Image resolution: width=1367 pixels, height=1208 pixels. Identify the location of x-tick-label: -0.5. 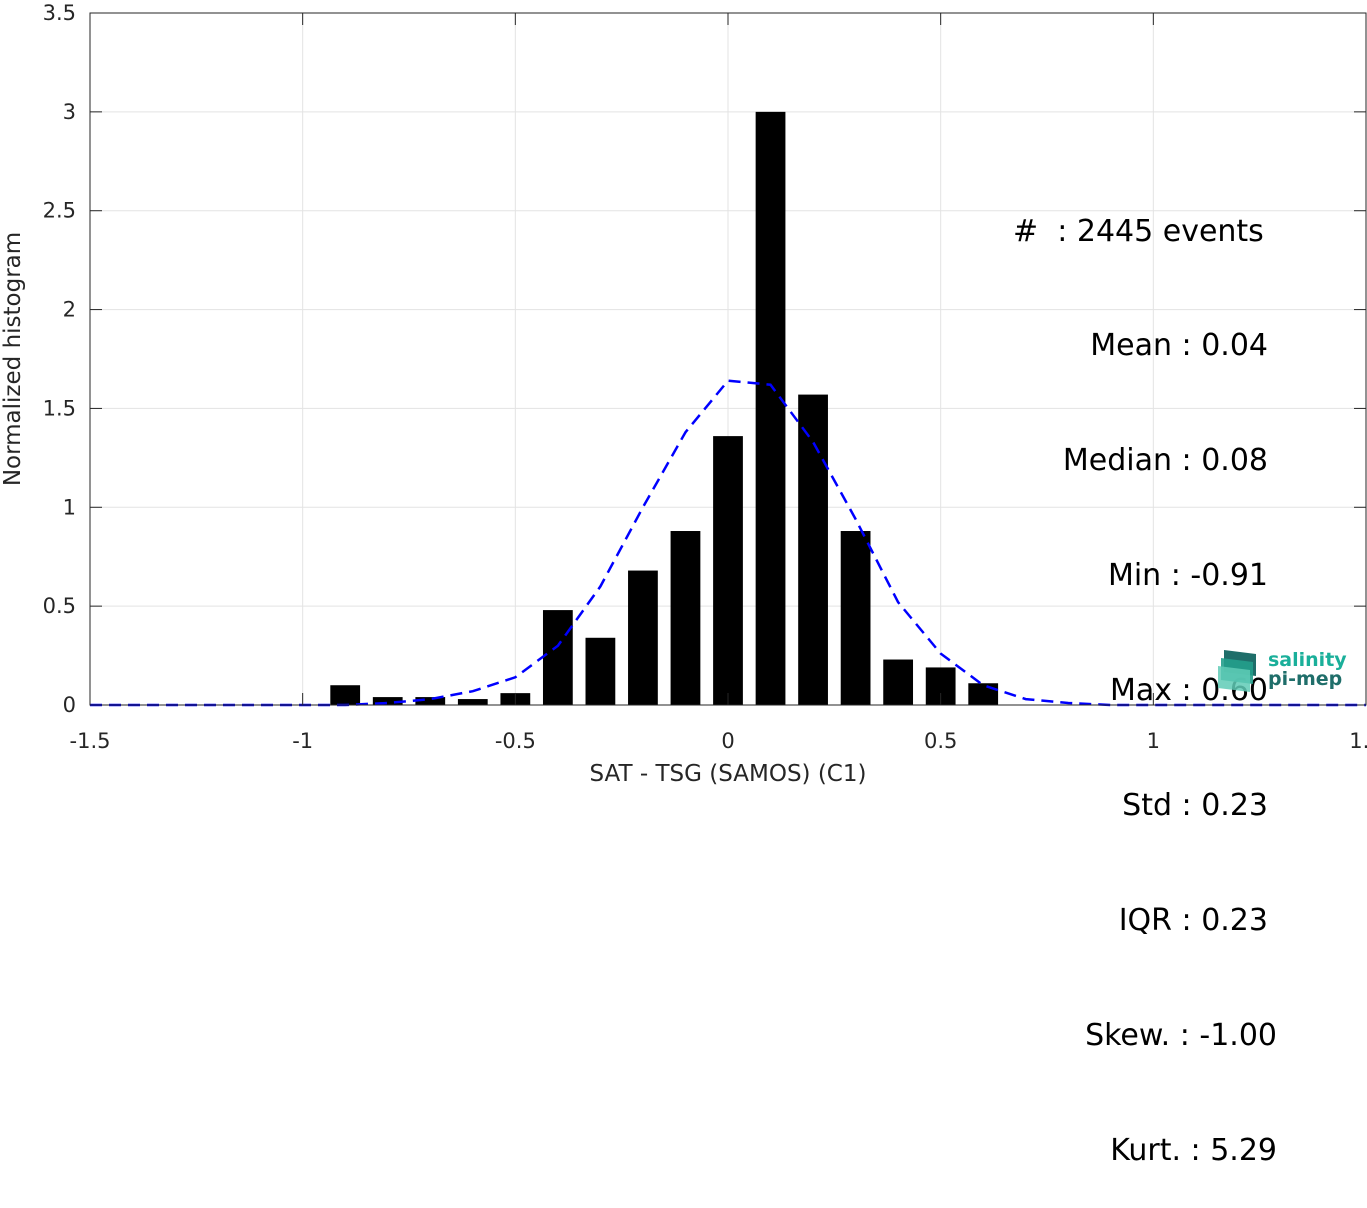
(515, 741).